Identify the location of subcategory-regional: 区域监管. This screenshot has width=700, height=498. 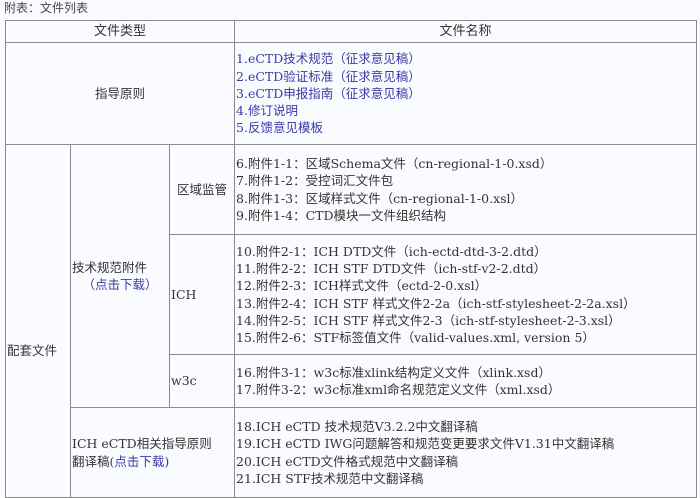
(202, 189).